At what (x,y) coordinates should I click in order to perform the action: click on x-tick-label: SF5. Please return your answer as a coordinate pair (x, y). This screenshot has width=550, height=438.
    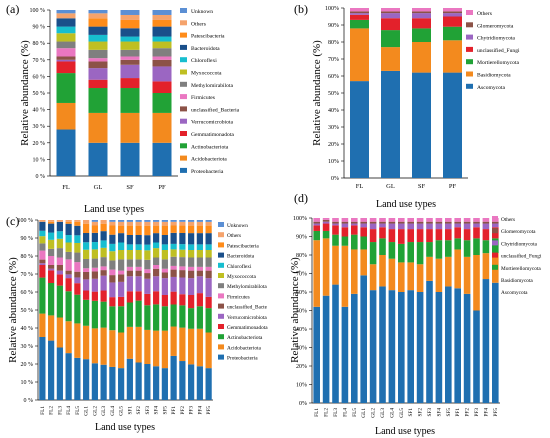
    Looking at the image, I should click on (449, 412).